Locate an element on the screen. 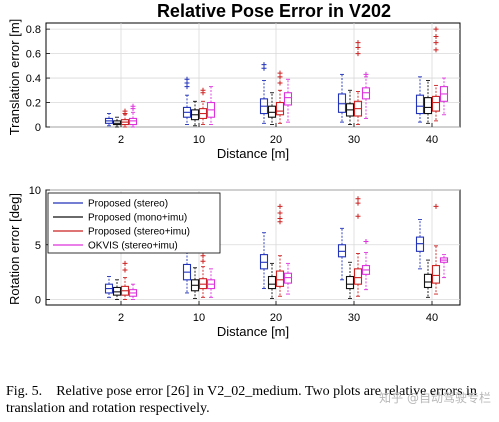  y-tick-label: 5 is located at coordinates (38, 246).